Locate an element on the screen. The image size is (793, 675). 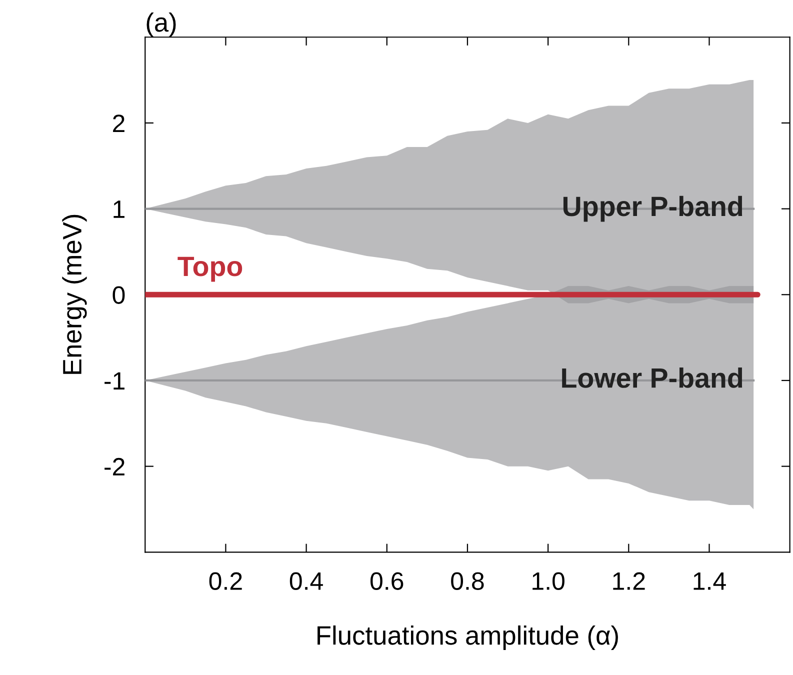
series-label: Lower P-band is located at coordinates (652, 378).